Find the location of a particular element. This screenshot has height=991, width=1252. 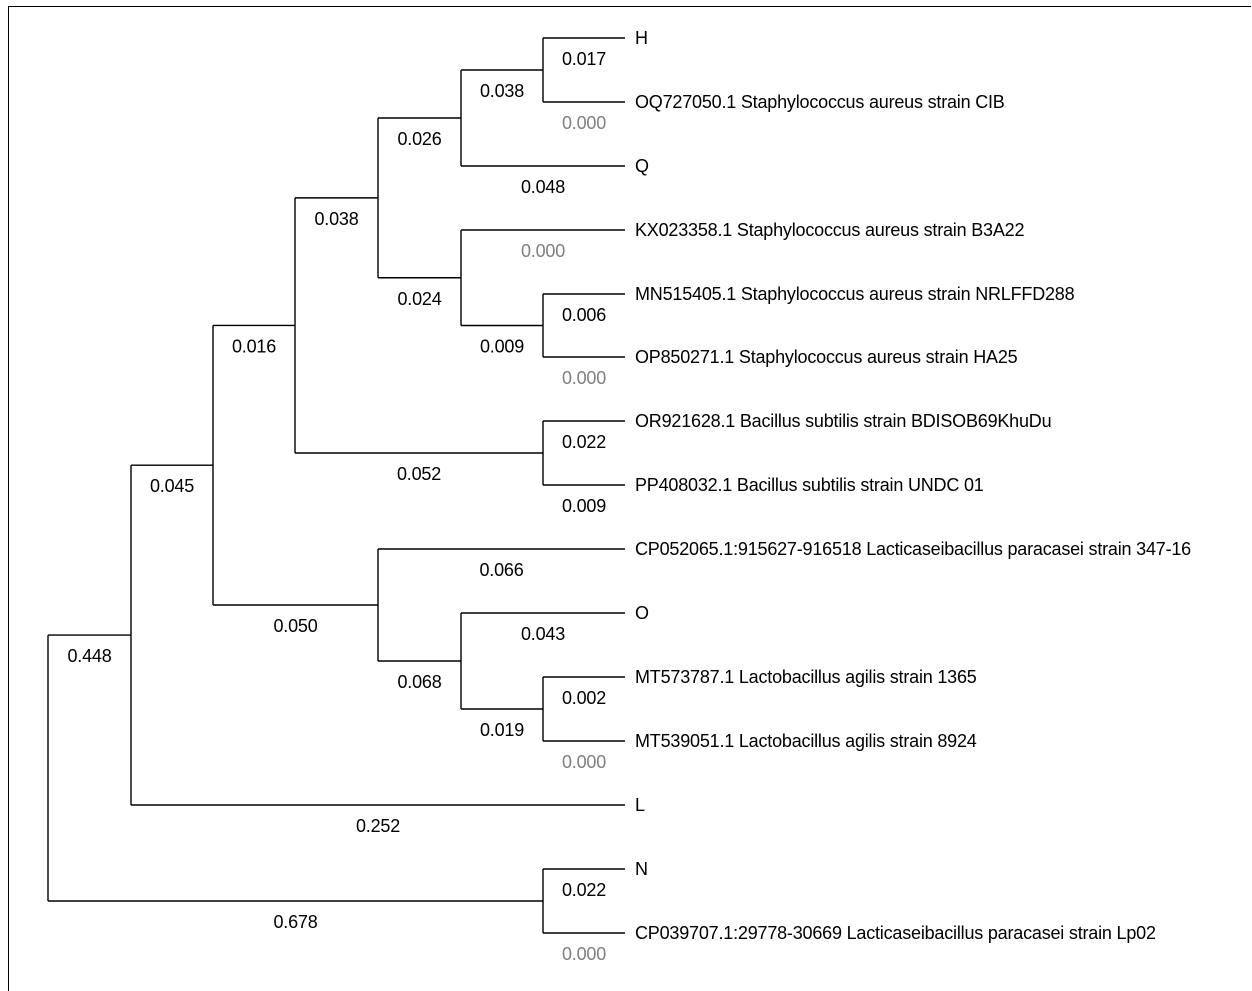

leaf-label-o: O is located at coordinates (642, 613).